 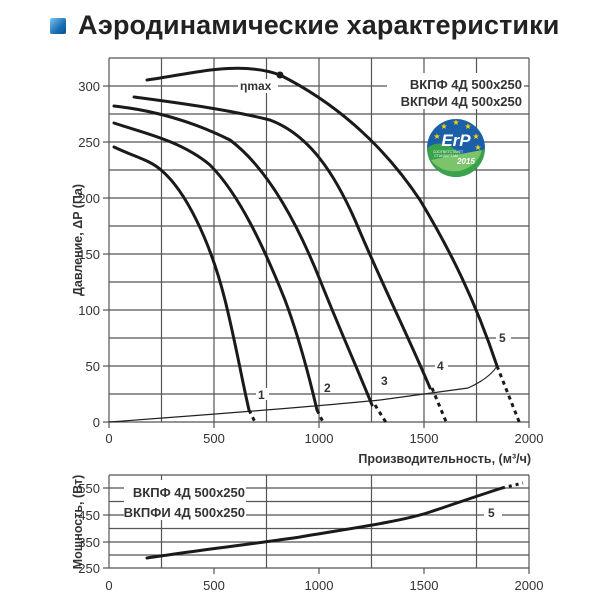 I want to click on power-curve-label-5: 5, so click(x=491, y=513).